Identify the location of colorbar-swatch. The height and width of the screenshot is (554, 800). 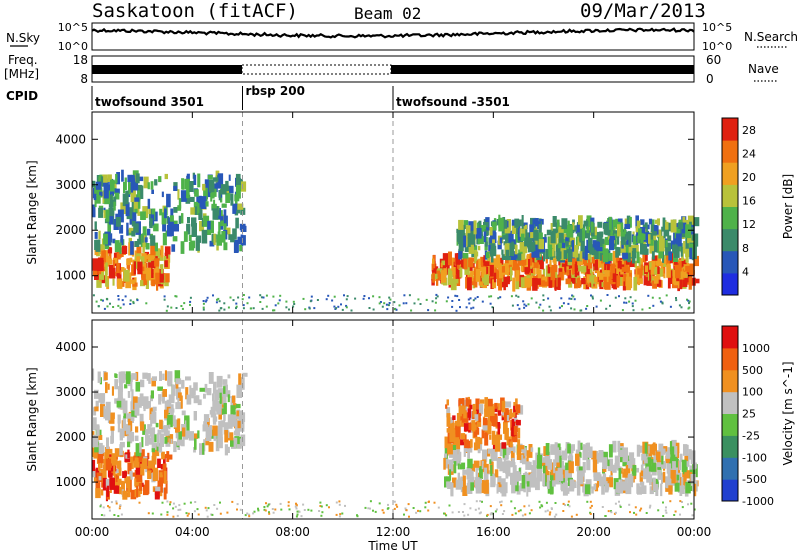
(730, 446).